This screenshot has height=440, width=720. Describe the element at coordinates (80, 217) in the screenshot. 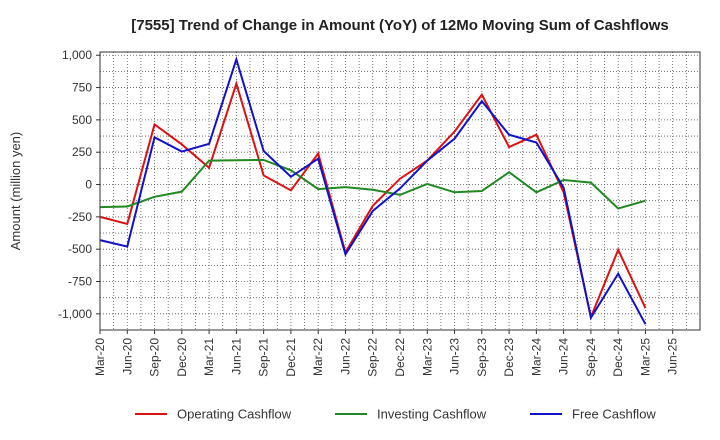

I see `y-tick-label: -250` at that location.